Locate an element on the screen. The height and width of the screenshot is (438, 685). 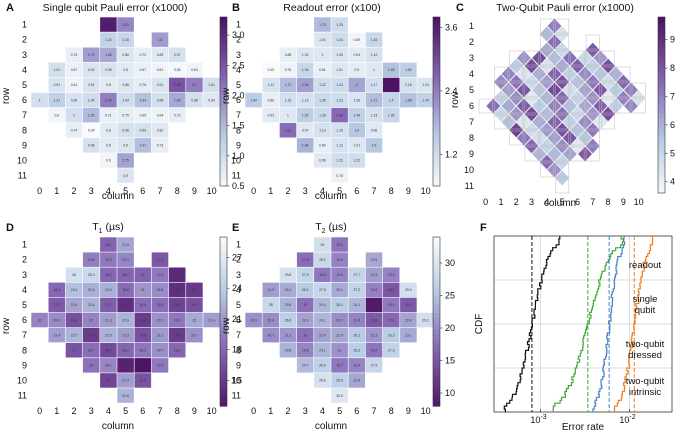
panel-b-cell-r6-c0 is located at coordinates (253, 100).